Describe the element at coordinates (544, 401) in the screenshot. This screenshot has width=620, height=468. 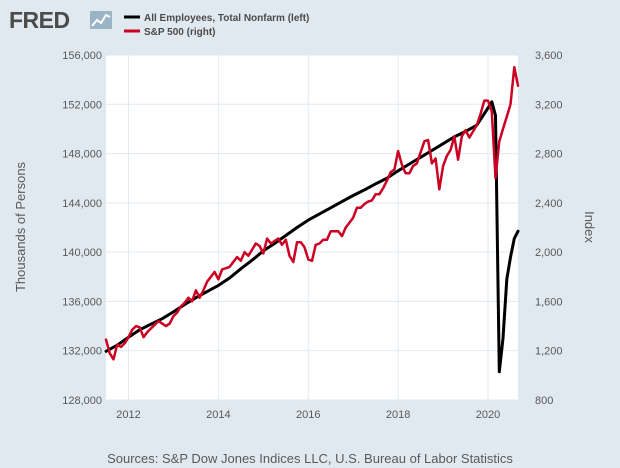
I see `right-tick-label: 800` at that location.